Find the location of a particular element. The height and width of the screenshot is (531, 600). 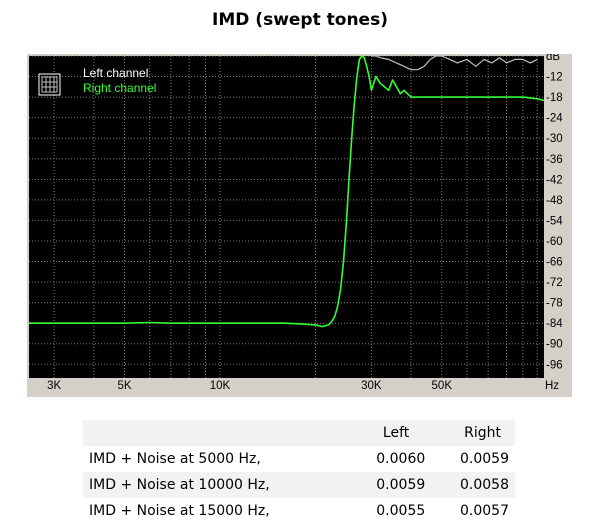

y-tick-label: dB is located at coordinates (553, 58).